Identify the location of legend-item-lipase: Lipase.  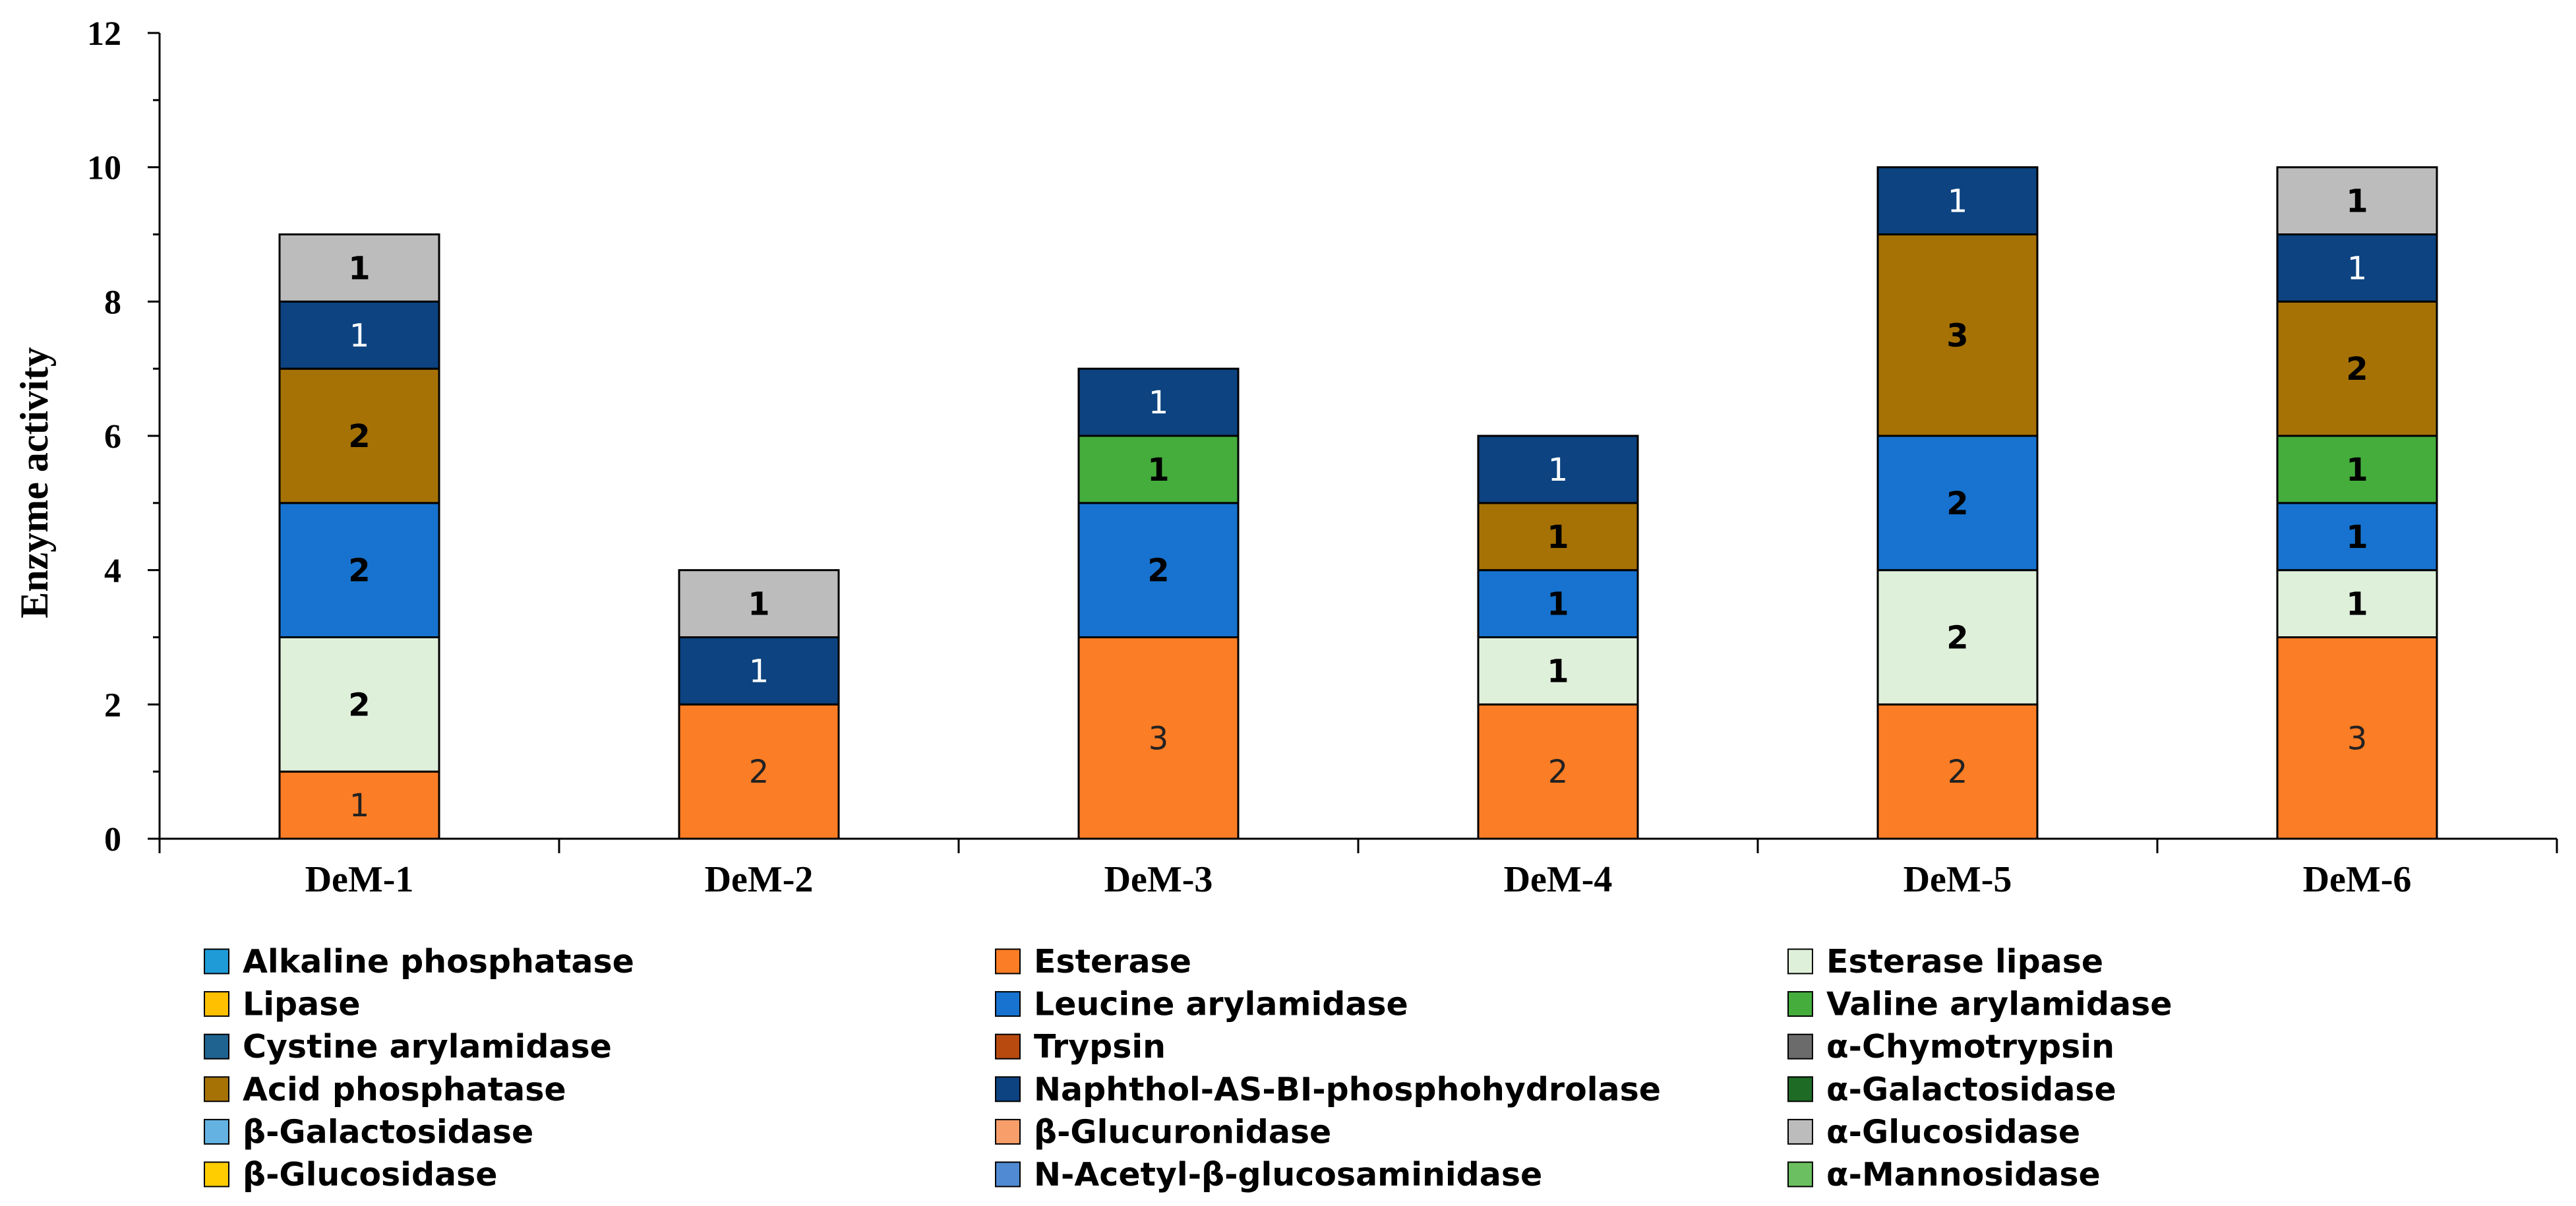
(282, 1004).